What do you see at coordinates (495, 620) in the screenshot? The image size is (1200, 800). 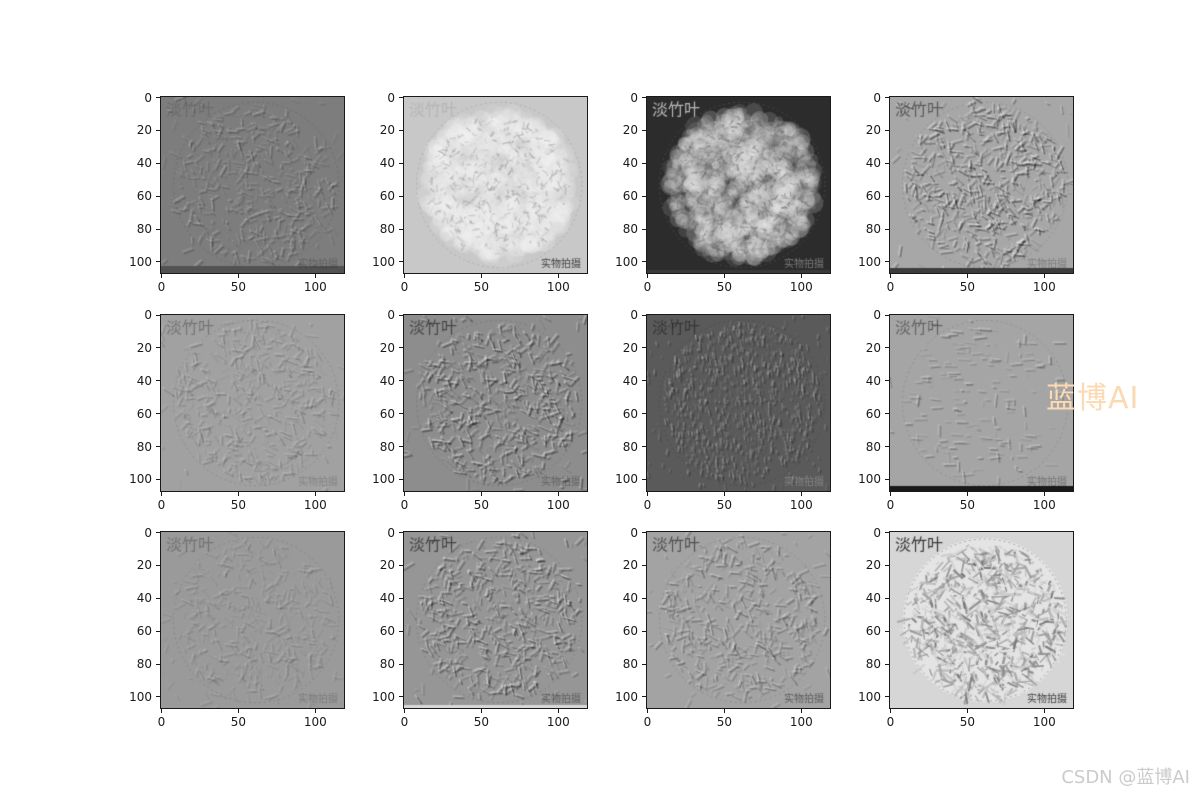 I see `feature-map-r3c2` at bounding box center [495, 620].